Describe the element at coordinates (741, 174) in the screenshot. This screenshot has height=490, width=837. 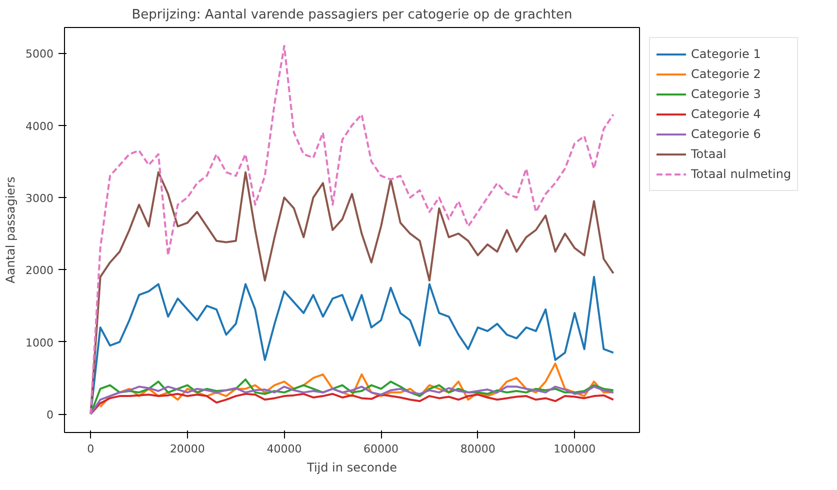
I see `legend-label: Totaal nulmeting` at that location.